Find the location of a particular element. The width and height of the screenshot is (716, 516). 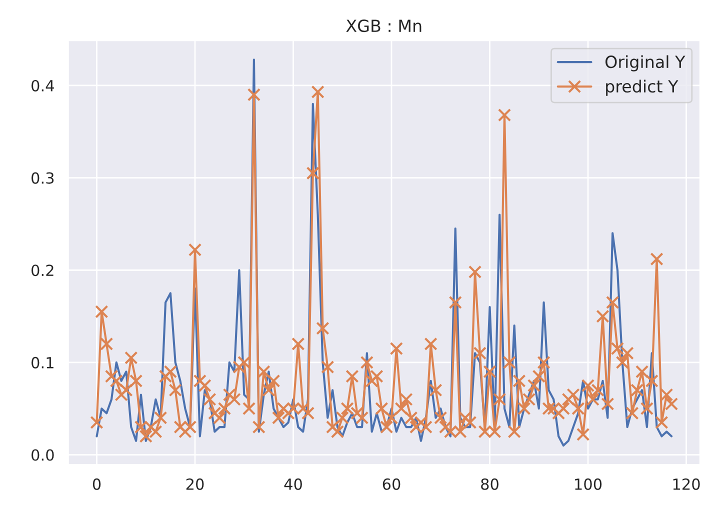

chart-title: XGB : Mn is located at coordinates (384, 26).